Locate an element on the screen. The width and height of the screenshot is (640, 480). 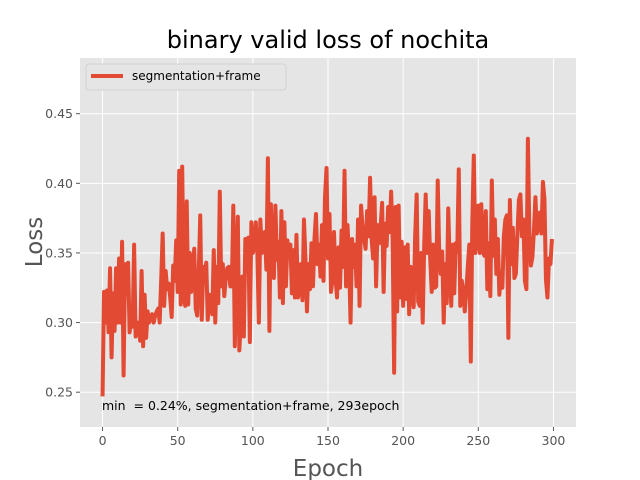
x-tick-label: 250 is located at coordinates (478, 440).